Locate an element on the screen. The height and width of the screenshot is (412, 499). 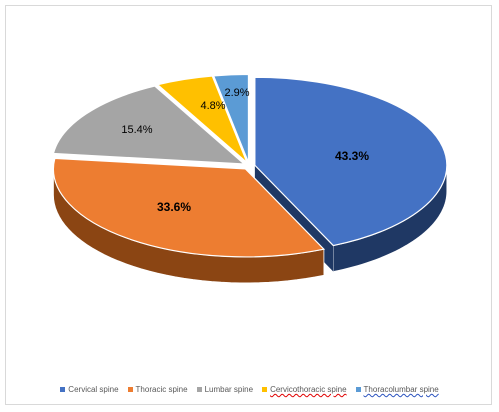
data-label-lumbar-spine: 15.4% is located at coordinates (136, 130).